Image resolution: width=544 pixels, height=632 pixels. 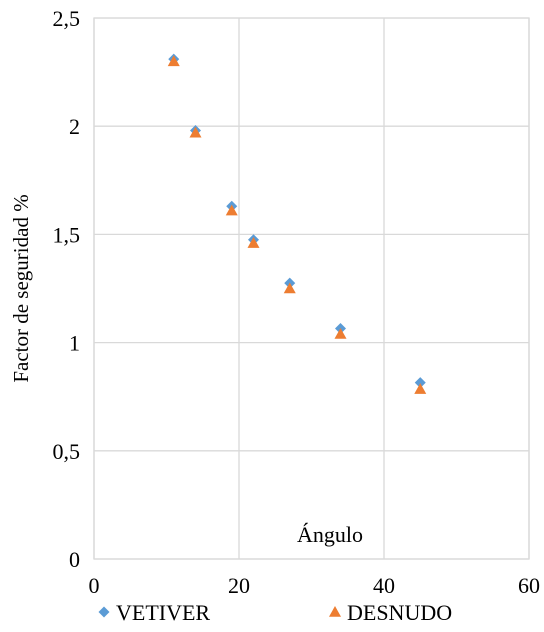 I want to click on y-tick-label: 2,5, so click(x=67, y=18).